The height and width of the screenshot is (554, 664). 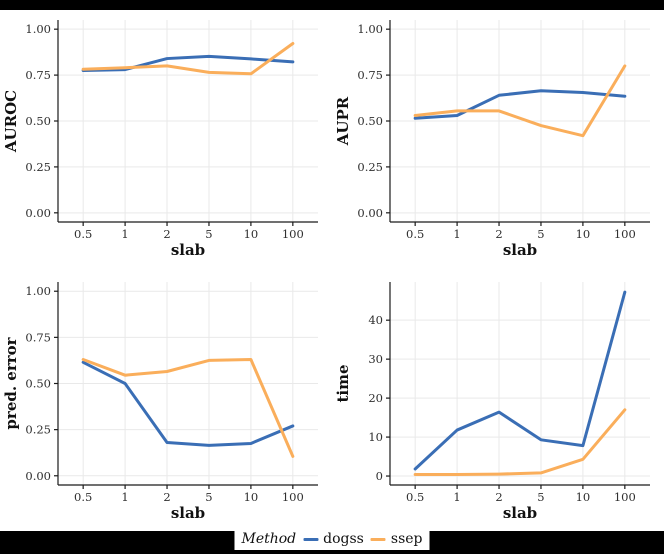 What do you see at coordinates (375, 359) in the screenshot?
I see `svg-text: 30` at bounding box center [375, 359].